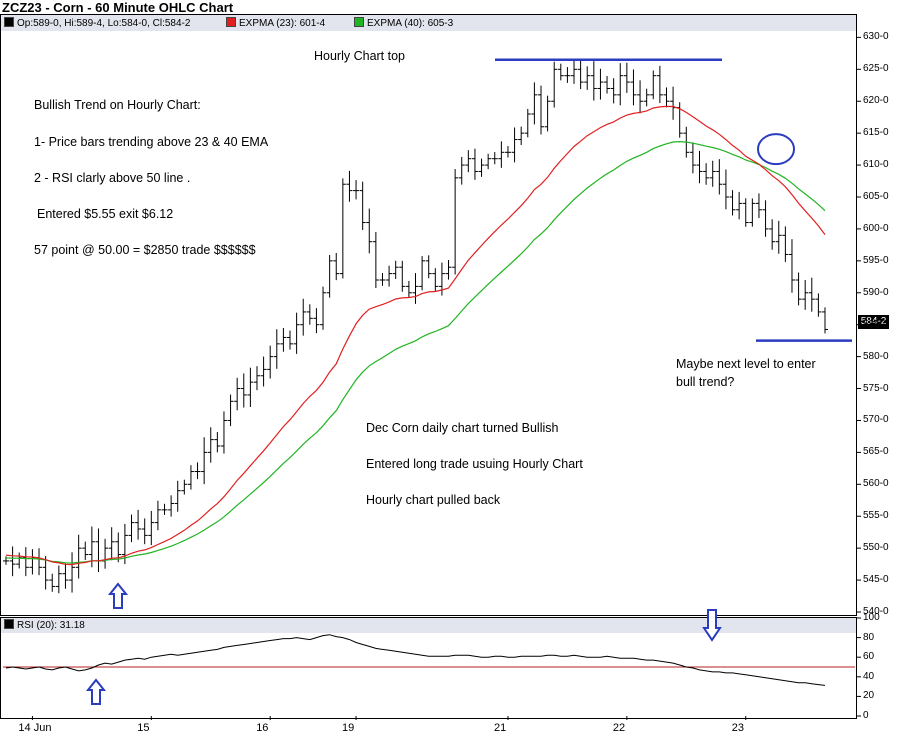 The width and height of the screenshot is (900, 736). Describe the element at coordinates (415, 660) in the screenshot. I see `rsi-line` at that location.